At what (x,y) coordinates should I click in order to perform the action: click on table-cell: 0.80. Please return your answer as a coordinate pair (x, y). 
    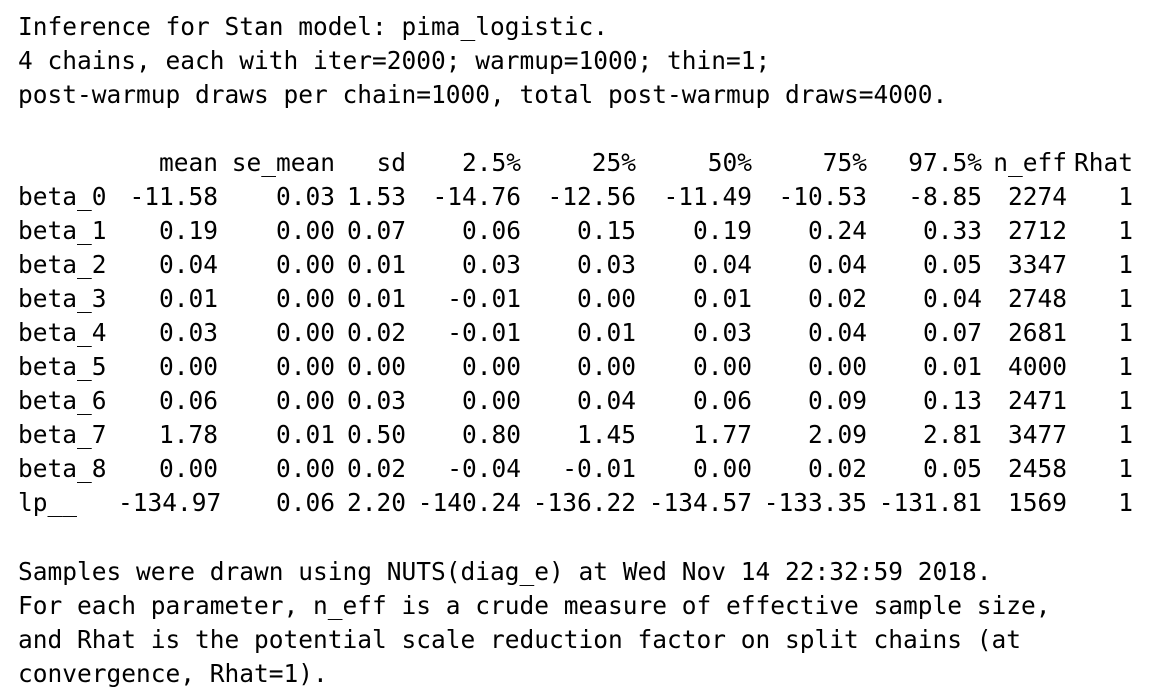
    Looking at the image, I should click on (491, 434).